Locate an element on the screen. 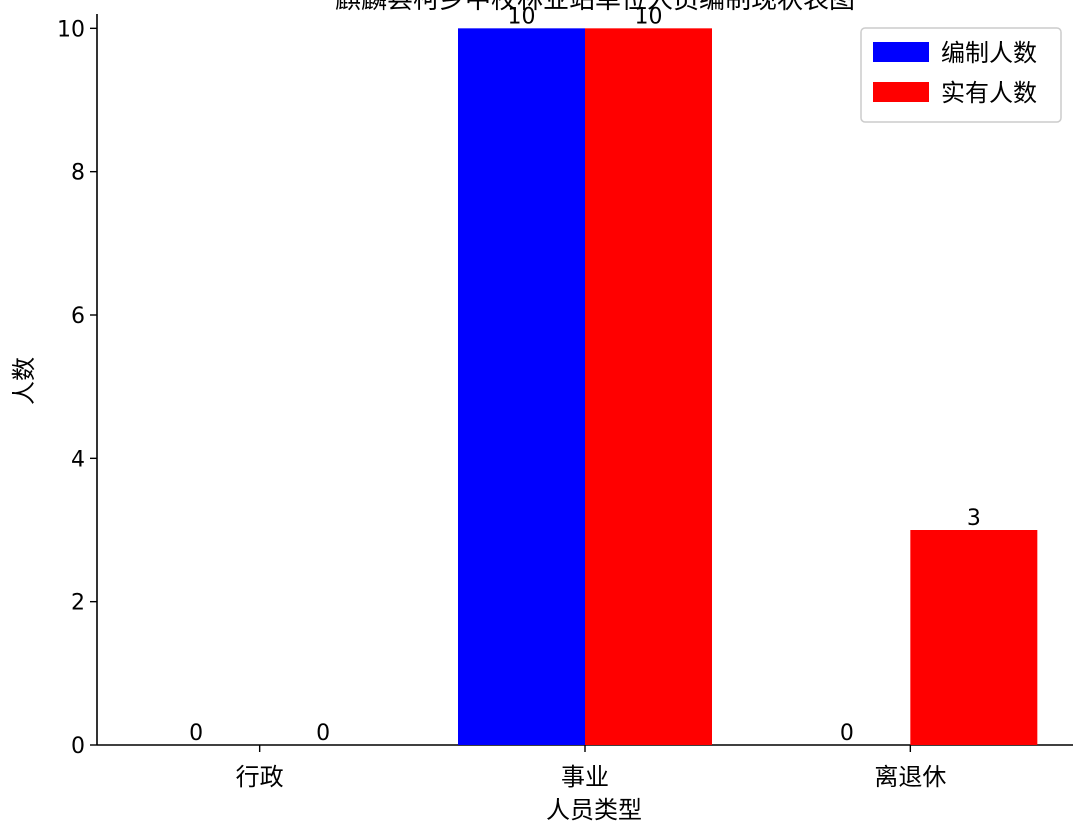 The image size is (1073, 832). bar-value-label: 3 is located at coordinates (974, 518).